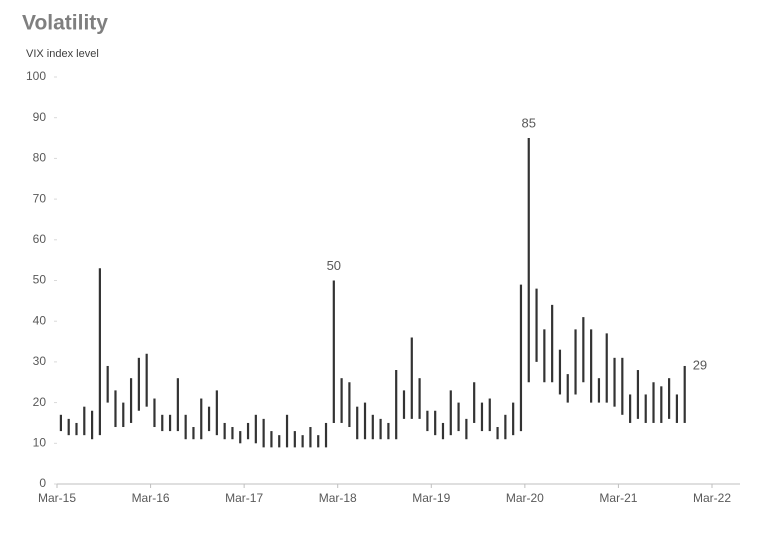  What do you see at coordinates (618, 498) in the screenshot?
I see `x-tick-label: Mar-21` at bounding box center [618, 498].